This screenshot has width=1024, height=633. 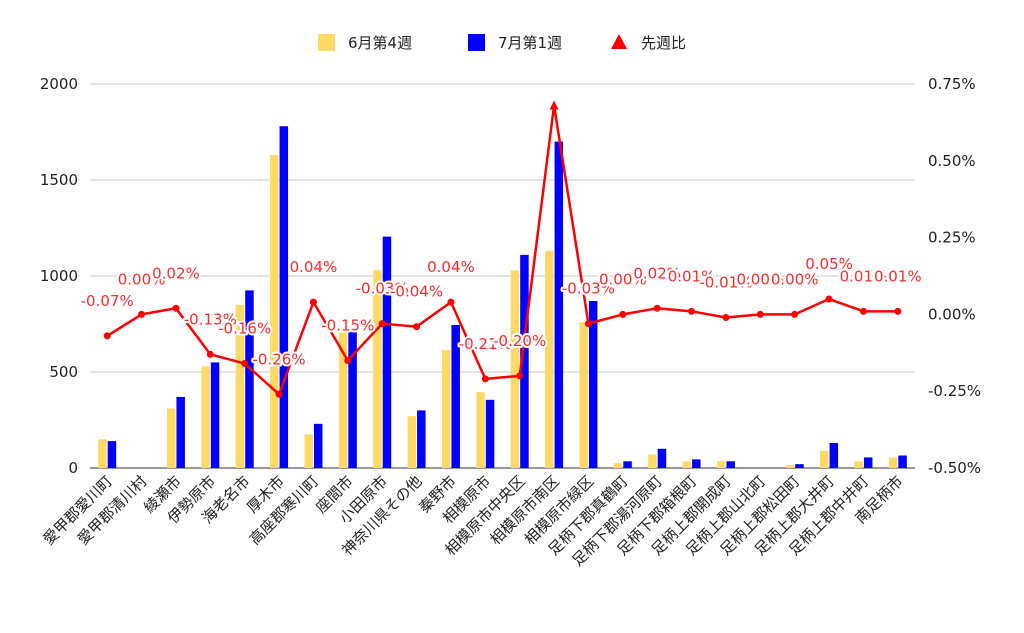 What do you see at coordinates (829, 264) in the screenshot?
I see `data-label: 0.05%` at bounding box center [829, 264].